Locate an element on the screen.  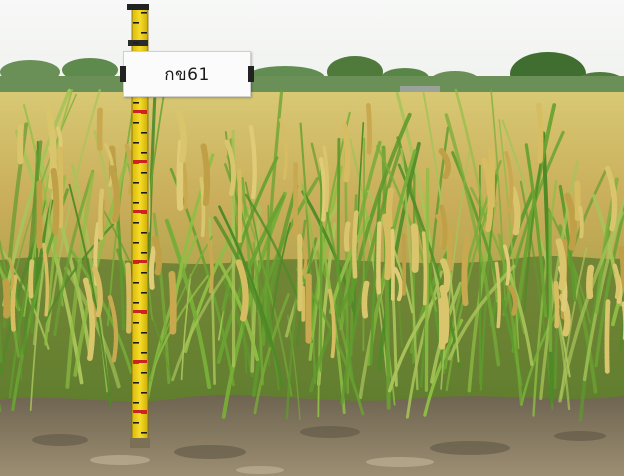
sign-clip-left is located at coordinates (123, 74).